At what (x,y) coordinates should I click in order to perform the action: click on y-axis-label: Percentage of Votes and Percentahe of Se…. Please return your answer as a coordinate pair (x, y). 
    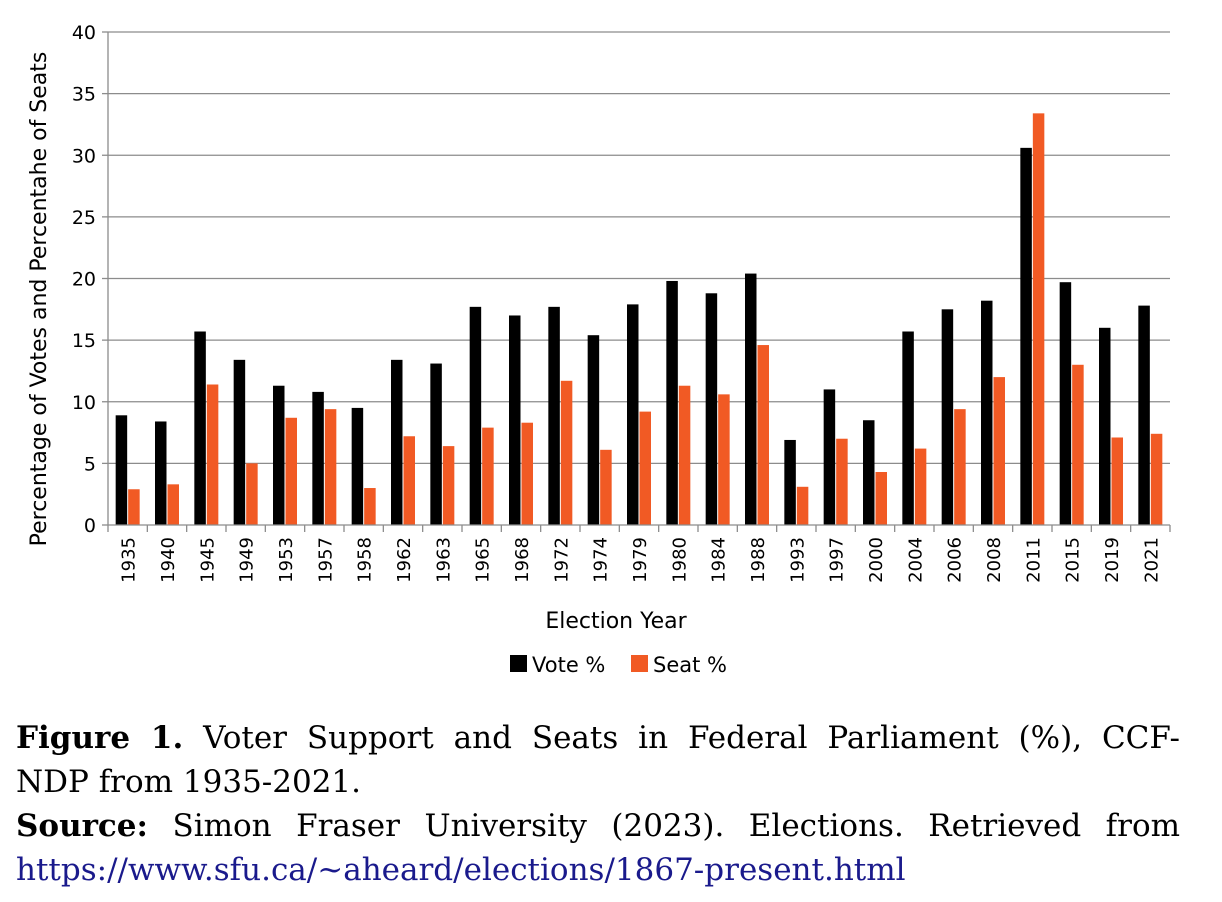
    Looking at the image, I should click on (39, 299).